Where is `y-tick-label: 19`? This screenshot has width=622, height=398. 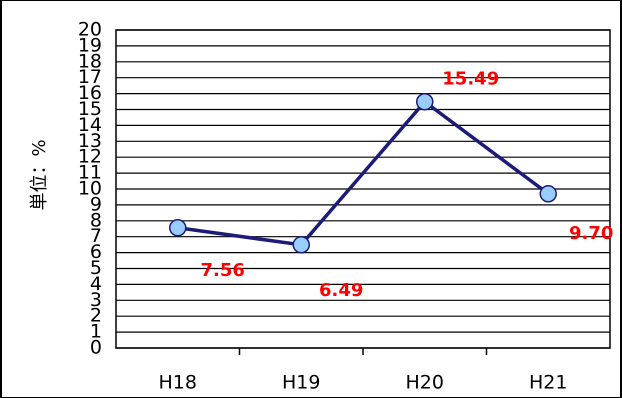 y-tick-label: 19 is located at coordinates (90, 45).